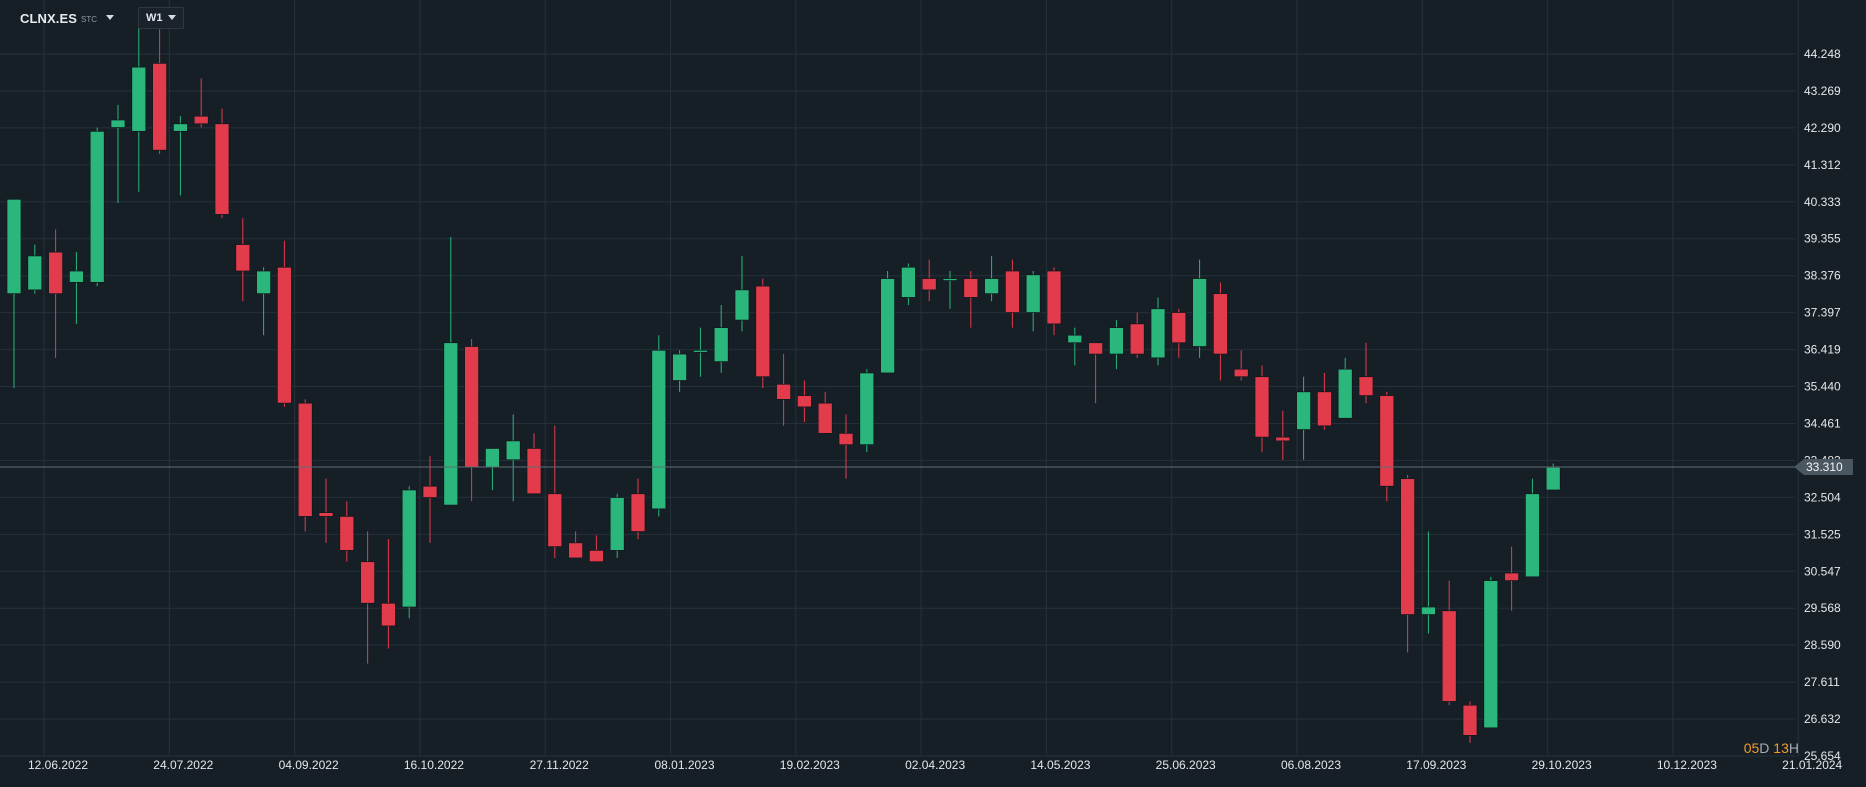  What do you see at coordinates (1311, 765) in the screenshot?
I see `date-tick-label: 06.08.2023` at bounding box center [1311, 765].